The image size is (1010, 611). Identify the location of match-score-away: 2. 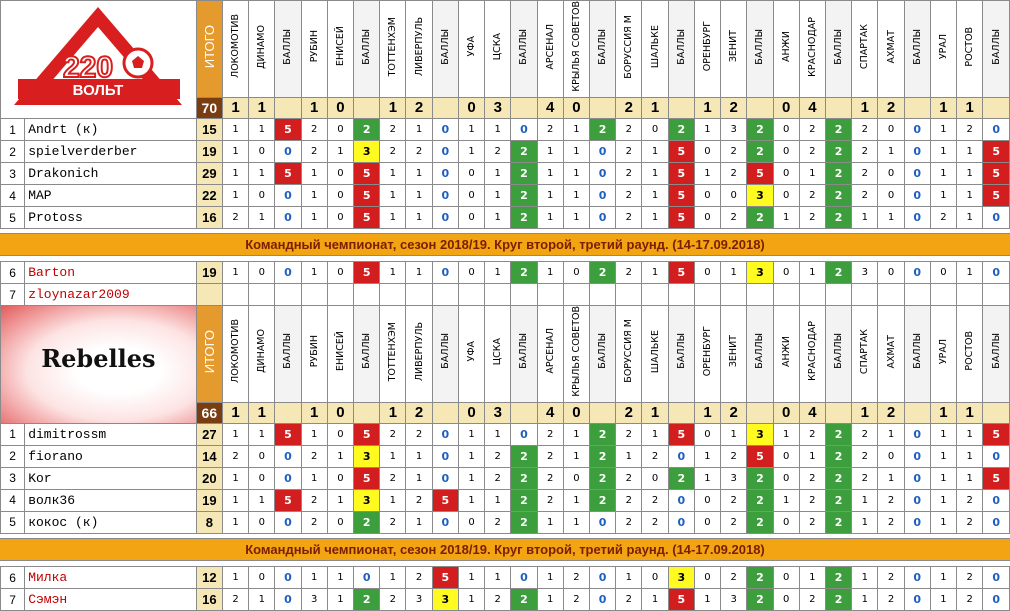
(891, 412).